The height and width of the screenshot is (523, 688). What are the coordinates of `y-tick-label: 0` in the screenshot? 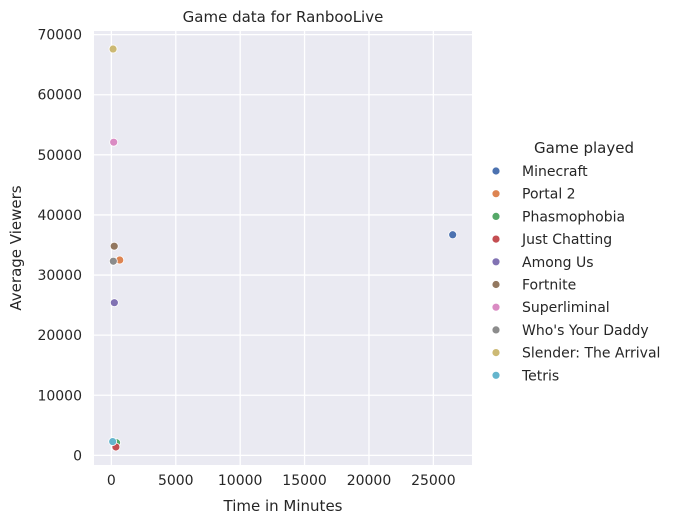 It's located at (77, 456).